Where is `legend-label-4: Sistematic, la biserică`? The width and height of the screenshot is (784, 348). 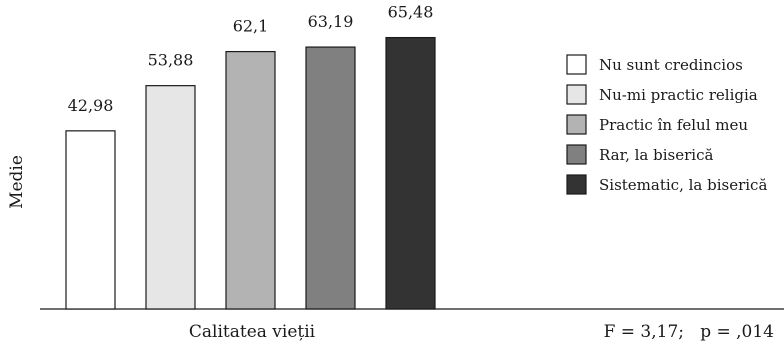 legend-label-4: Sistematic, la biserică is located at coordinates (683, 185).